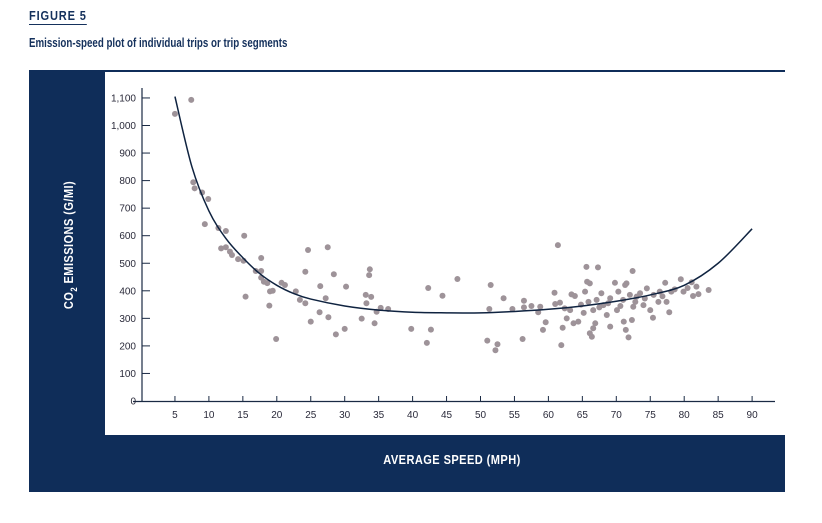 This screenshot has width=822, height=523. I want to click on x-tick-label: 45, so click(447, 415).